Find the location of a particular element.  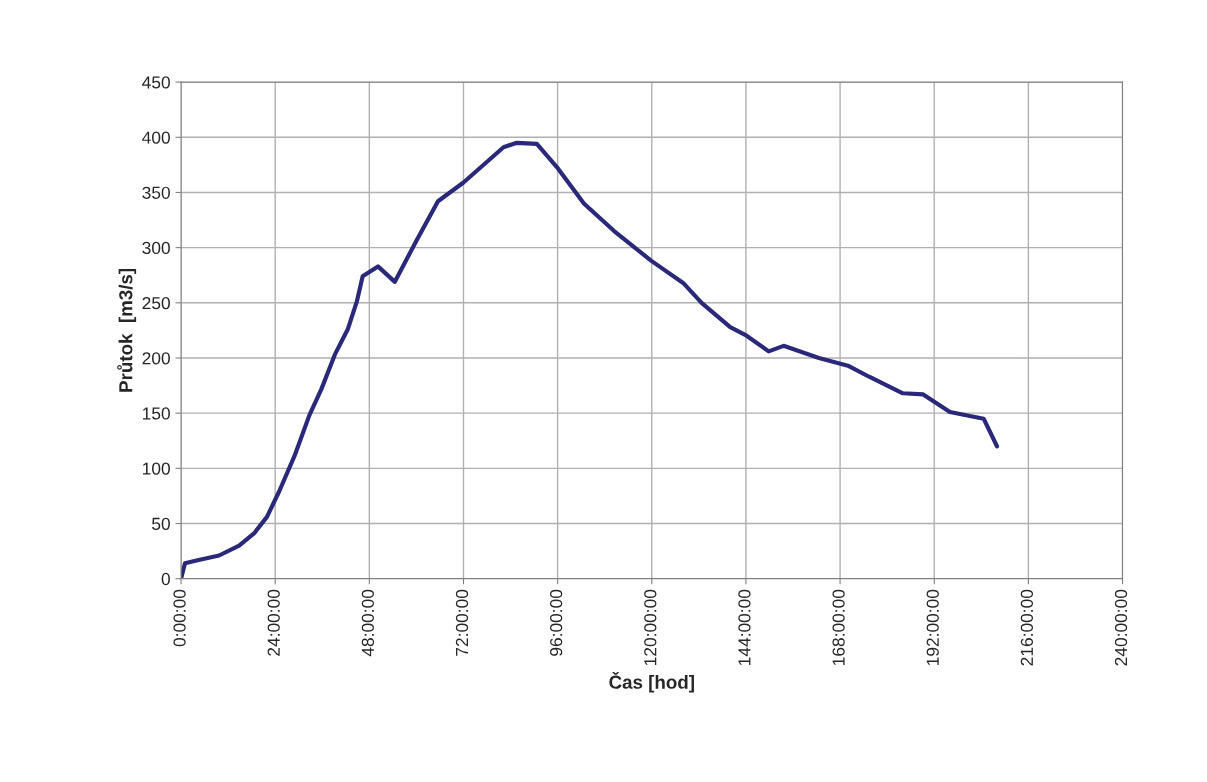

y-tick-label: 150 is located at coordinates (156, 413).